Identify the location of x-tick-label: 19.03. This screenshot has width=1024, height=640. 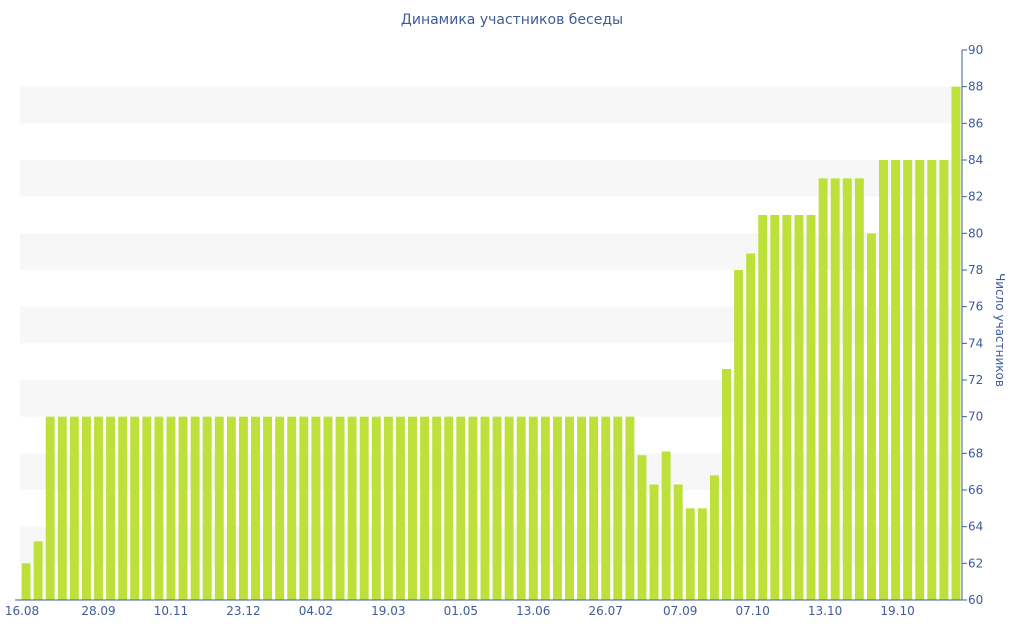
(388, 611).